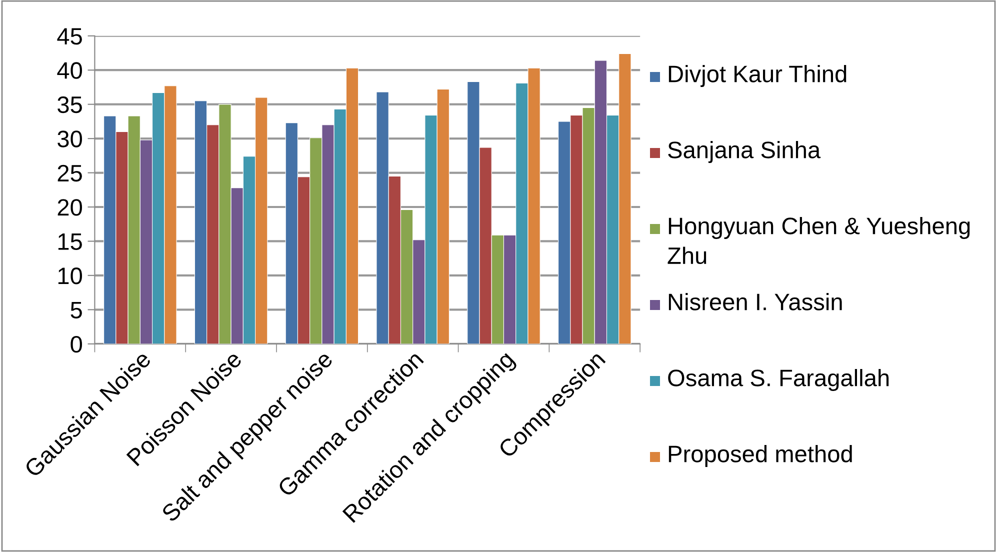 This screenshot has width=997, height=552. What do you see at coordinates (69, 36) in the screenshot?
I see `y-tick-label: 45` at bounding box center [69, 36].